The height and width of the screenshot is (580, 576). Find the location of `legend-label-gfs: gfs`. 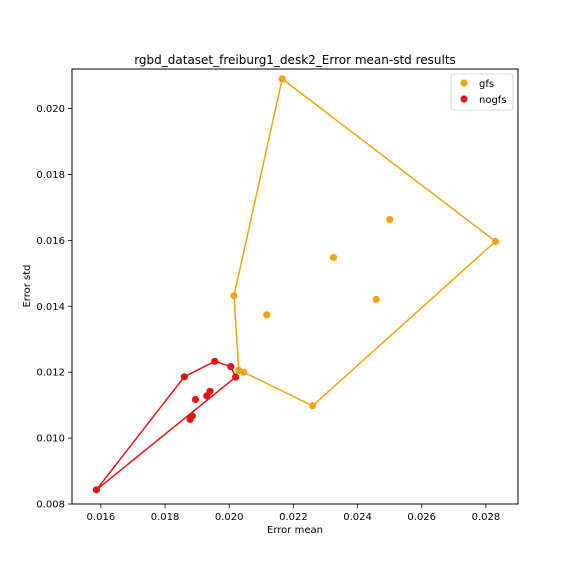

legend-label-gfs: gfs is located at coordinates (486, 84).